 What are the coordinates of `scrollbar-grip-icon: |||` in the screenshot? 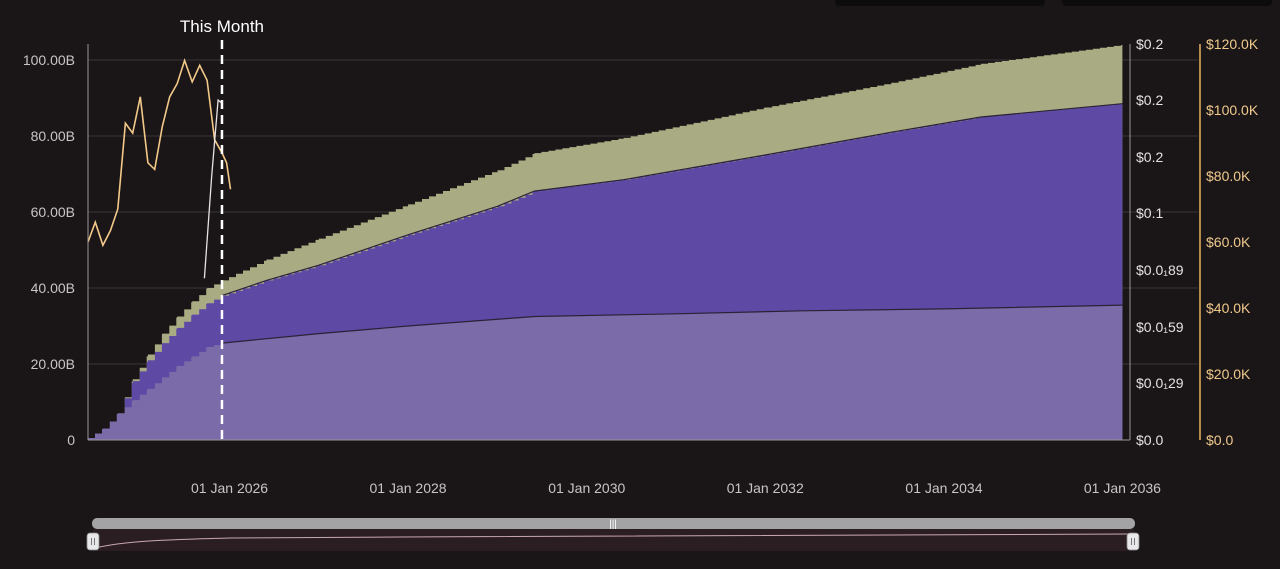 It's located at (613, 524).